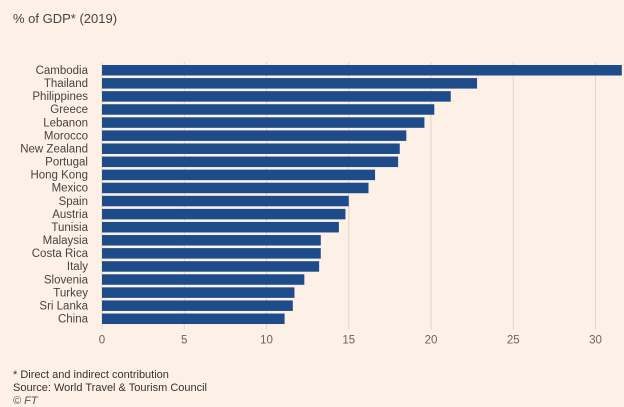  What do you see at coordinates (77, 267) in the screenshot?
I see `category-label: Italy` at bounding box center [77, 267].